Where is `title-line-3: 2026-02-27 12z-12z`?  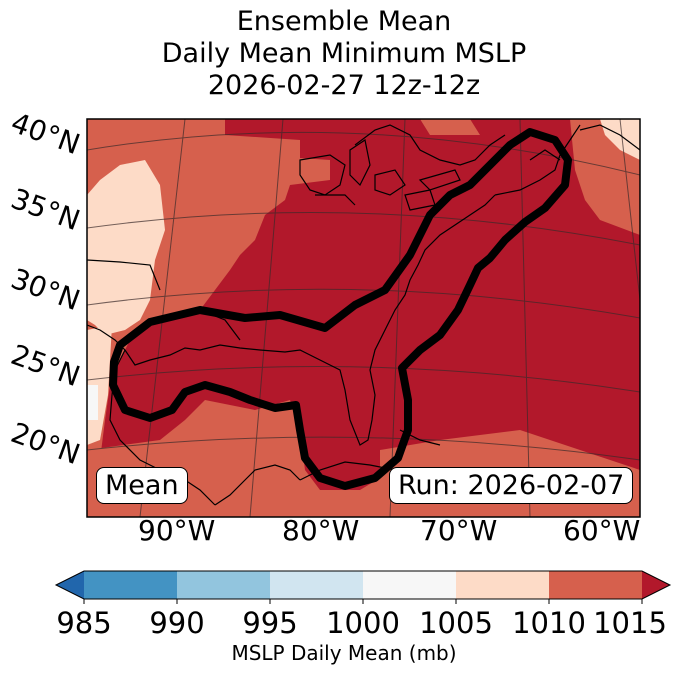 title-line-3: 2026-02-27 12z-12z is located at coordinates (344, 85).